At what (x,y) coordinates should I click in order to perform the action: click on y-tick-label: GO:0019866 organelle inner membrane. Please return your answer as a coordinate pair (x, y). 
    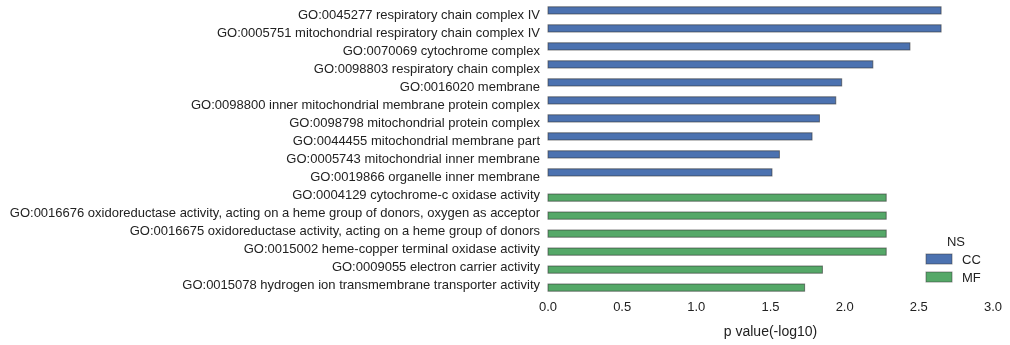
    Looking at the image, I should click on (425, 176).